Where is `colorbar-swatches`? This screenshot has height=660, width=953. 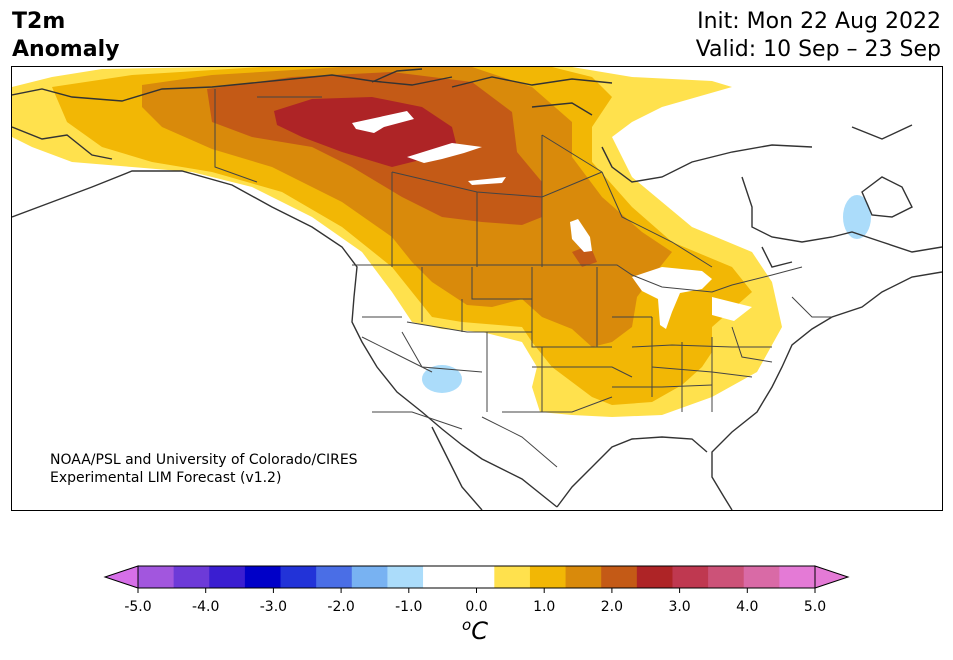
colorbar-swatches is located at coordinates (476, 577).